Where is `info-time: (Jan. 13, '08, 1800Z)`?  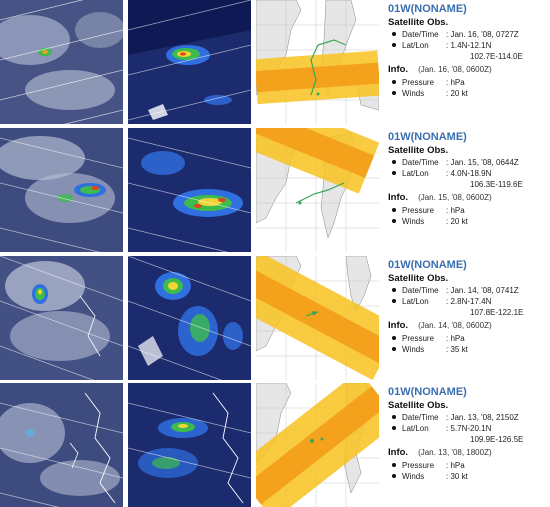 info-time: (Jan. 13, '08, 1800Z) is located at coordinates (455, 452).